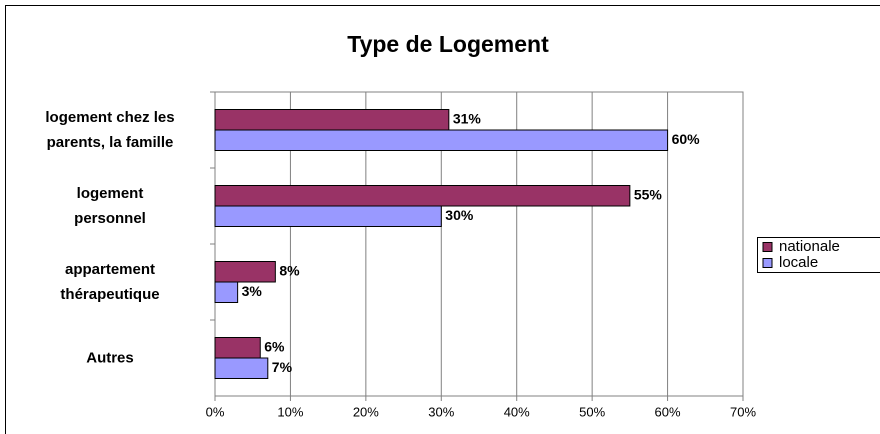  Describe the element at coordinates (798, 262) in the screenshot. I see `legend-label: locale` at that location.